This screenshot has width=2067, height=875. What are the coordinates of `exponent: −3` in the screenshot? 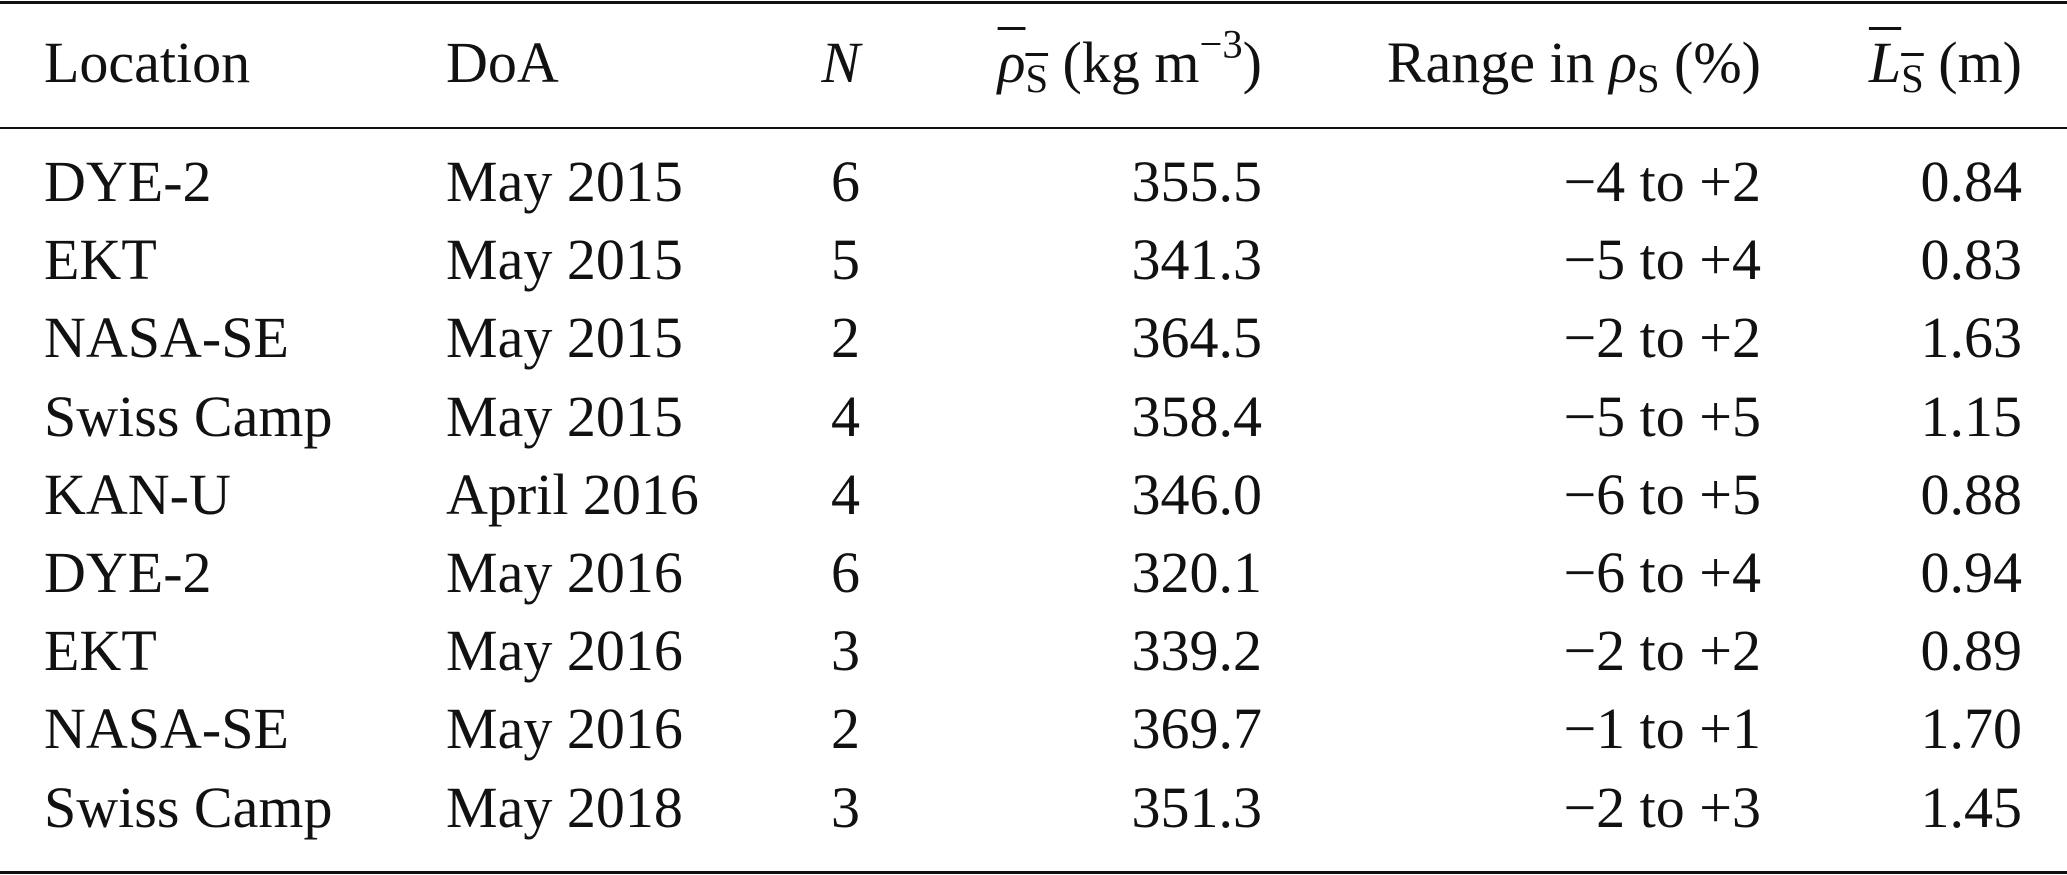 It's located at (1221, 44).